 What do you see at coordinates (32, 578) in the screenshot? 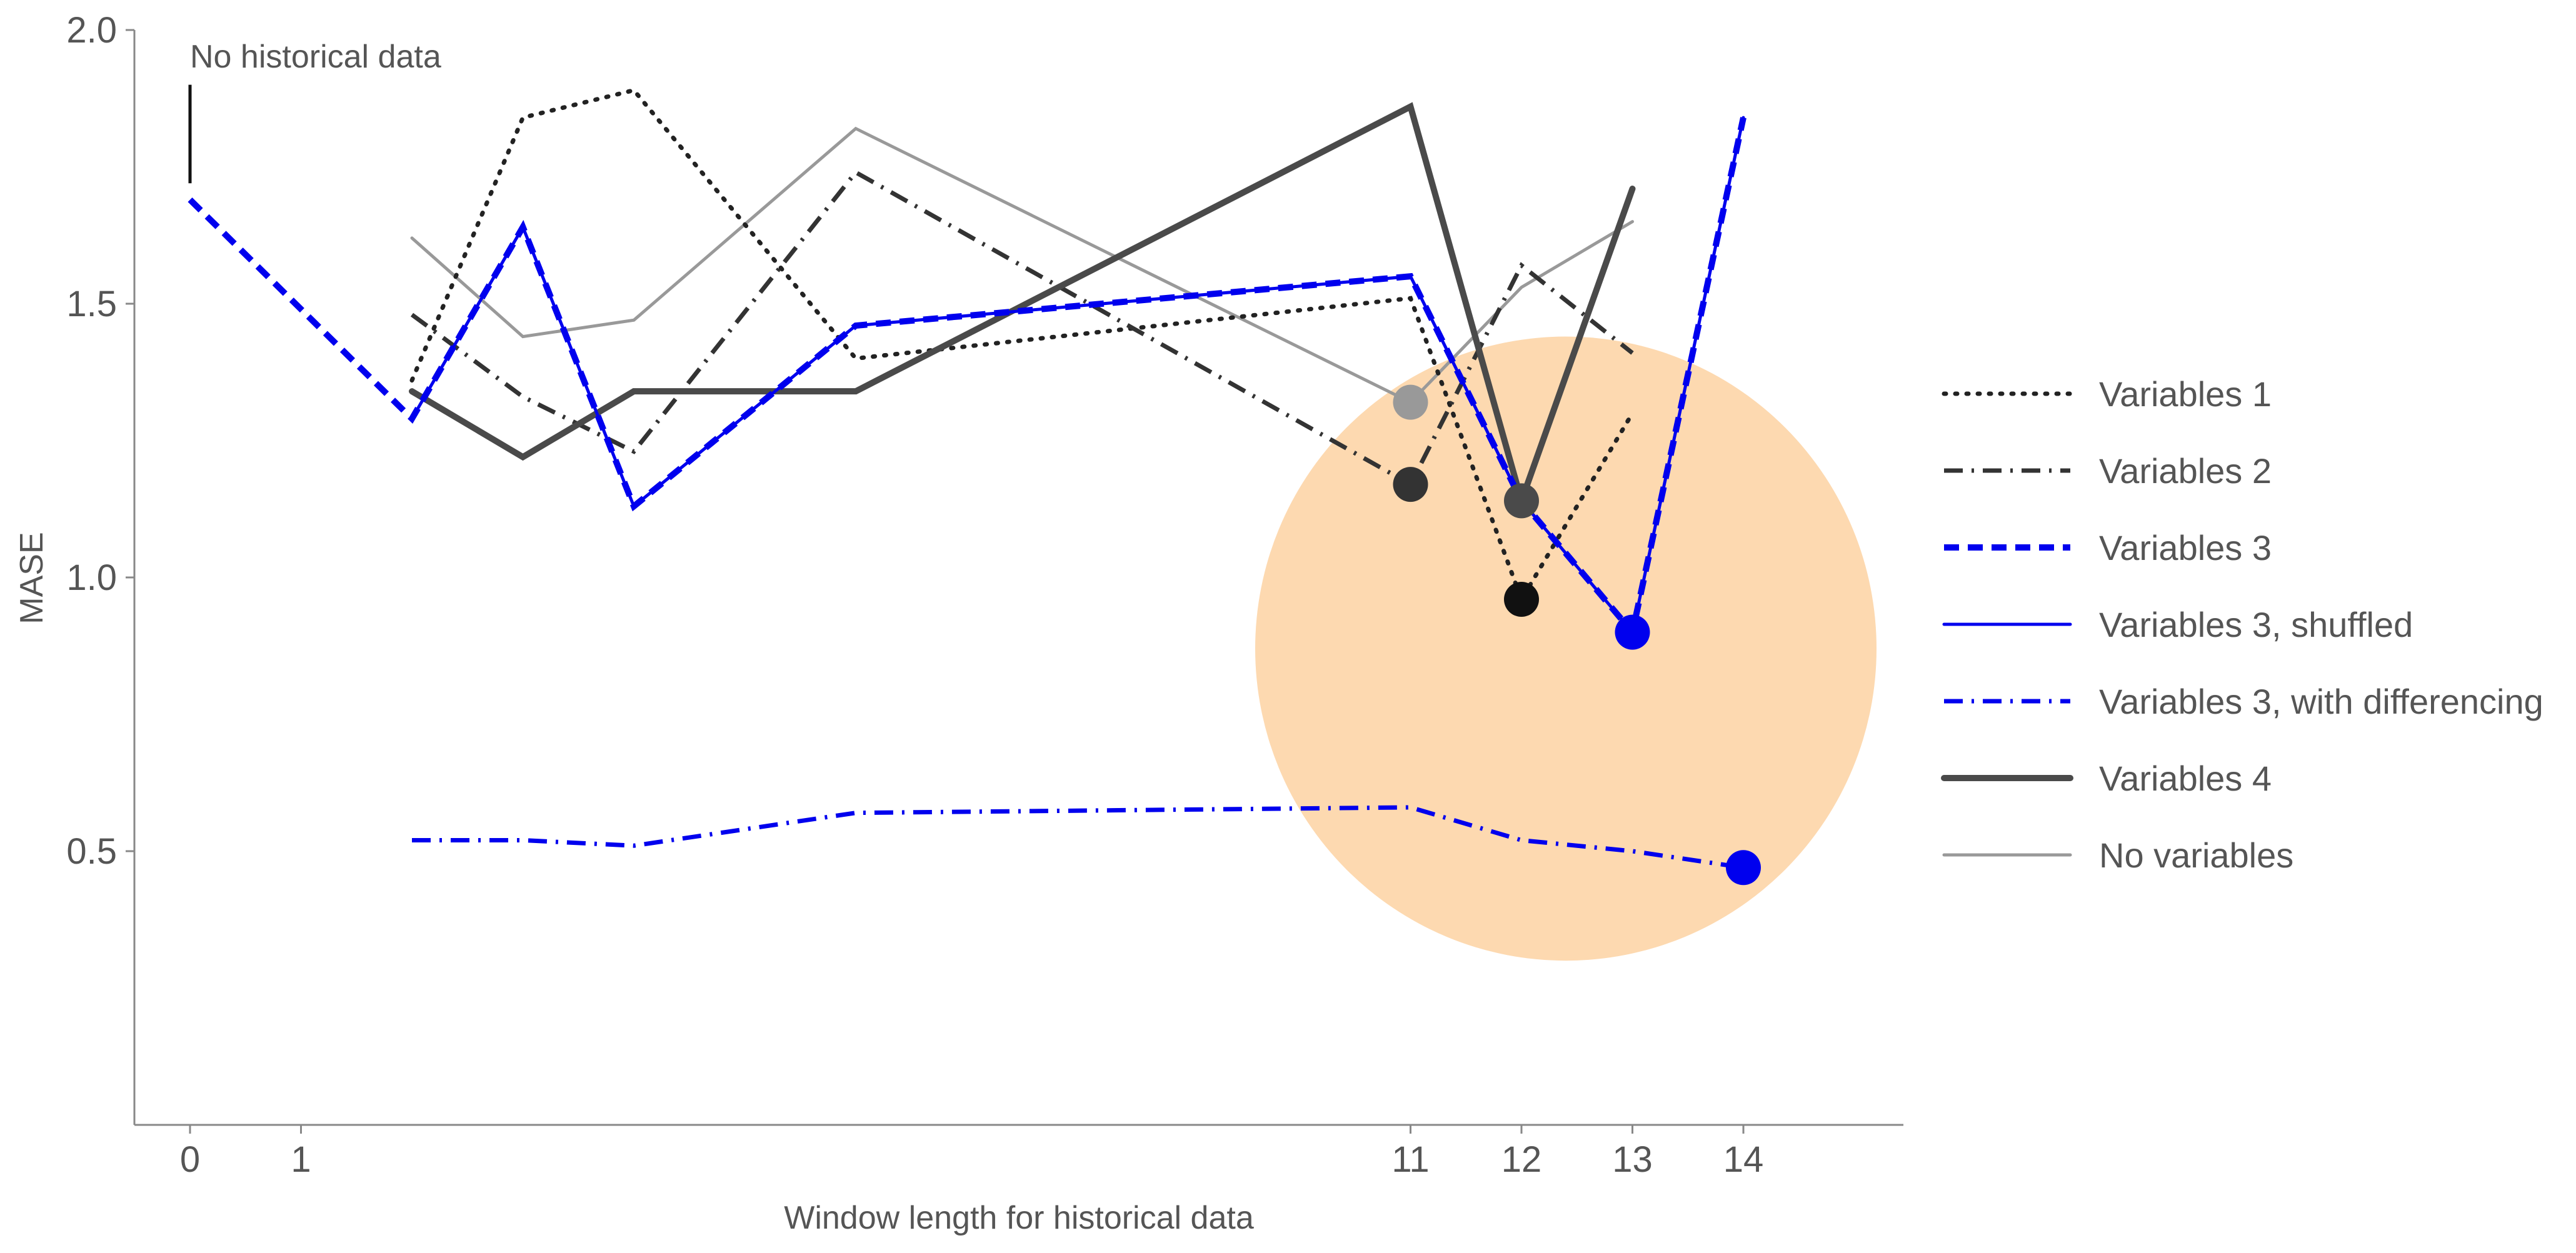
I see `y-axis-title: MASE` at bounding box center [32, 578].